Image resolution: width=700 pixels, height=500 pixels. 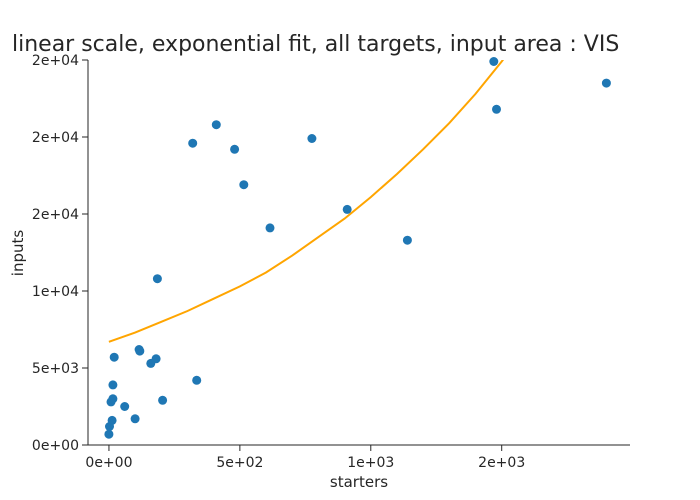 What do you see at coordinates (18, 253) in the screenshot?
I see `y-axis-label: inputs` at bounding box center [18, 253].